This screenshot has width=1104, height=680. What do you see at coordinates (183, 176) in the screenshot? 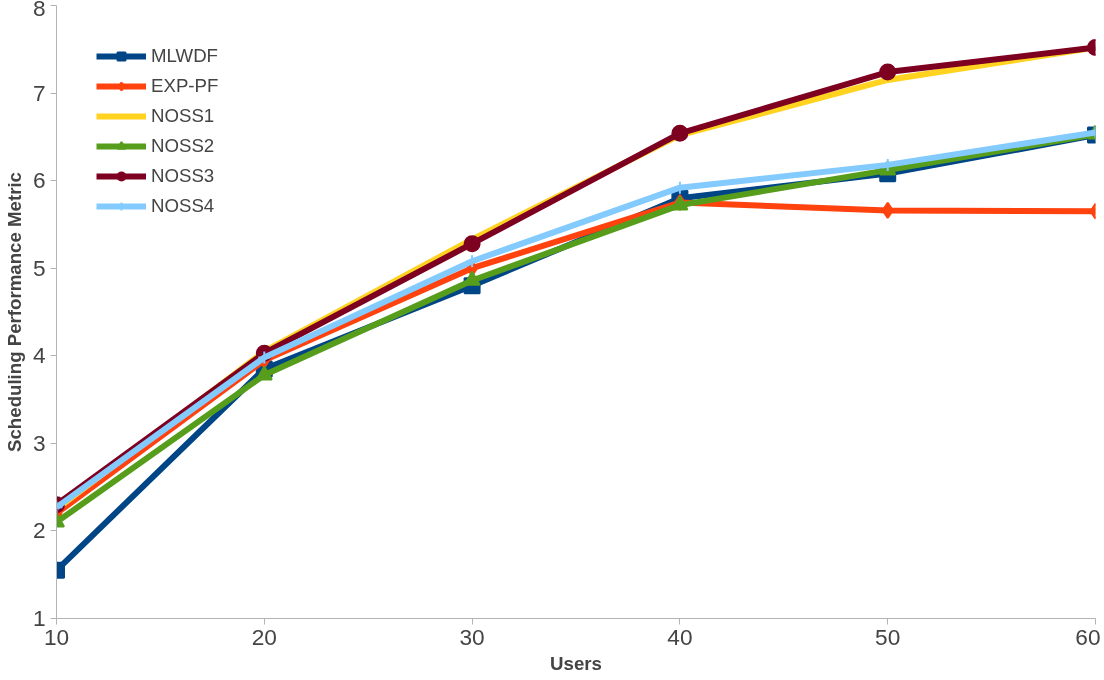
I see `legend-label: NOSS3` at bounding box center [183, 176].